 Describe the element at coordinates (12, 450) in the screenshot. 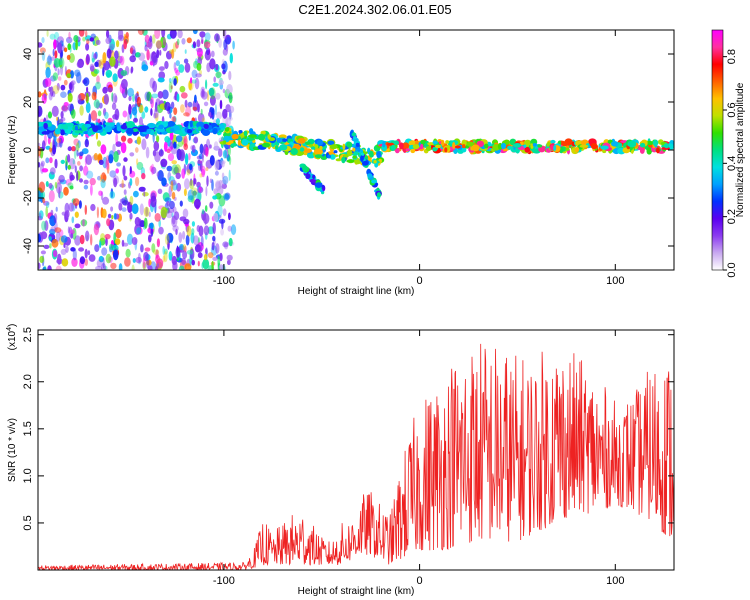

I see `snr-ylabel: SNR (10 * v/v)` at that location.